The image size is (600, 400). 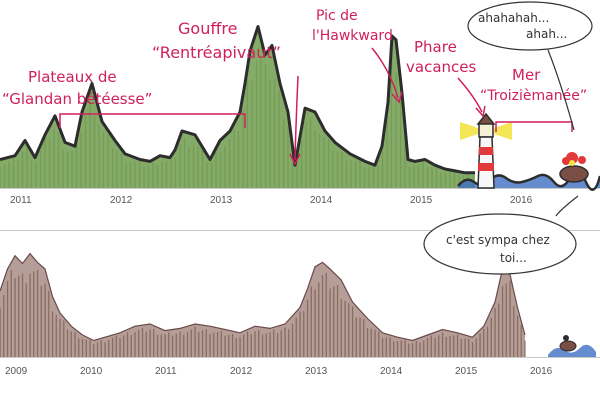 What do you see at coordinates (574, 167) in the screenshot?
I see `sea-monster-icon` at bounding box center [574, 167].